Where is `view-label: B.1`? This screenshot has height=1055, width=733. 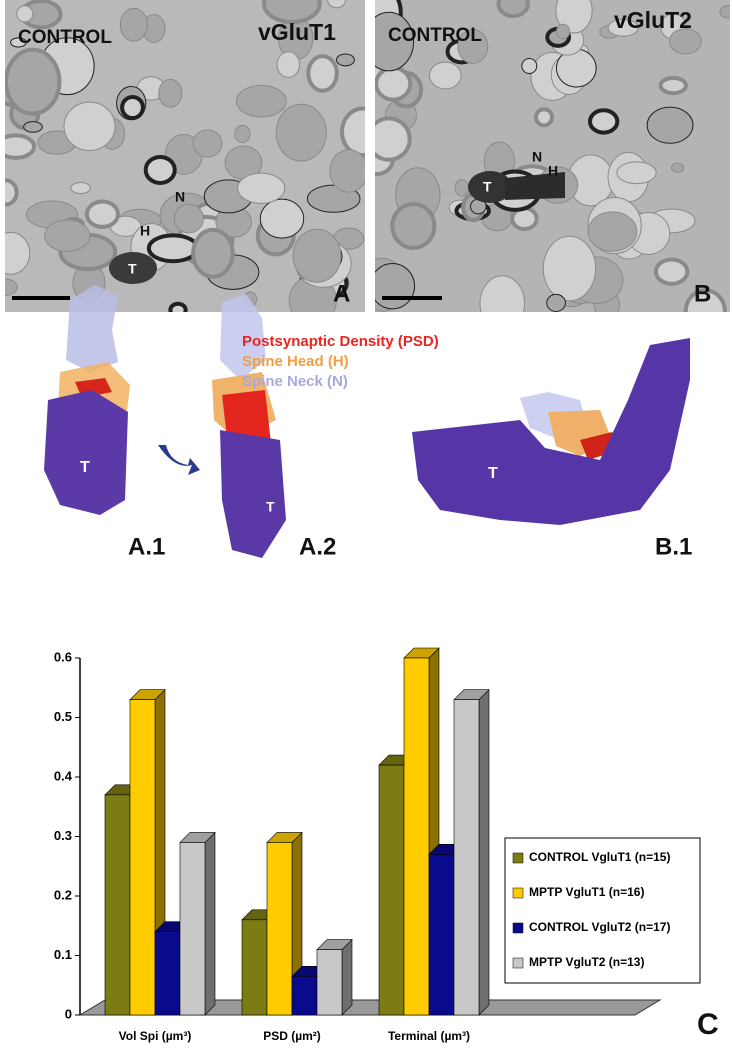 view-label: B.1 is located at coordinates (673, 546).